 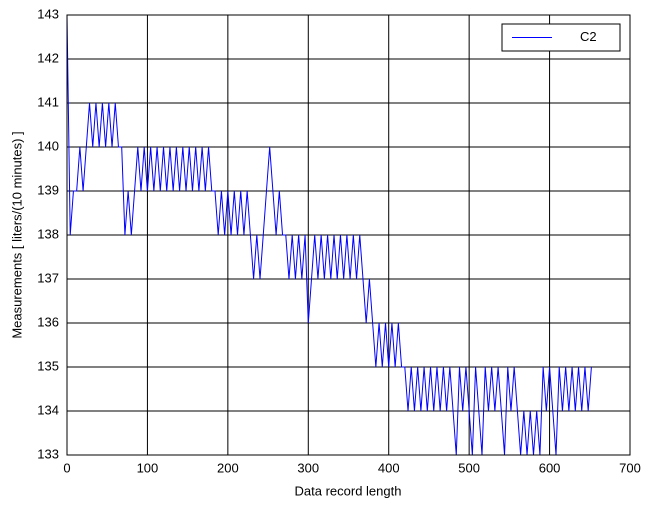 What do you see at coordinates (48, 145) in the screenshot?
I see `y-tick-label: 140` at bounding box center [48, 145].